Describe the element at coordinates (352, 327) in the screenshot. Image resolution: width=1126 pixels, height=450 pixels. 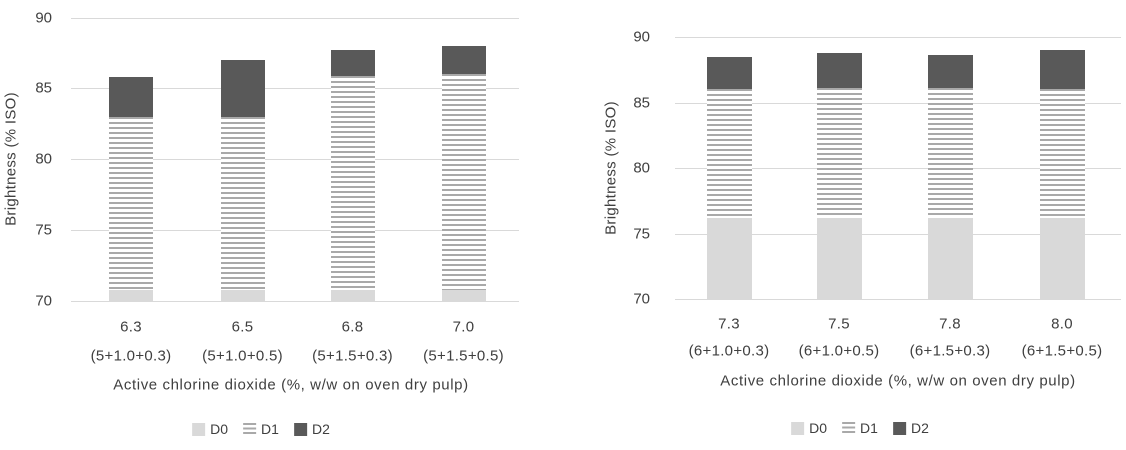
I see `x-category-label: 6.8` at that location.